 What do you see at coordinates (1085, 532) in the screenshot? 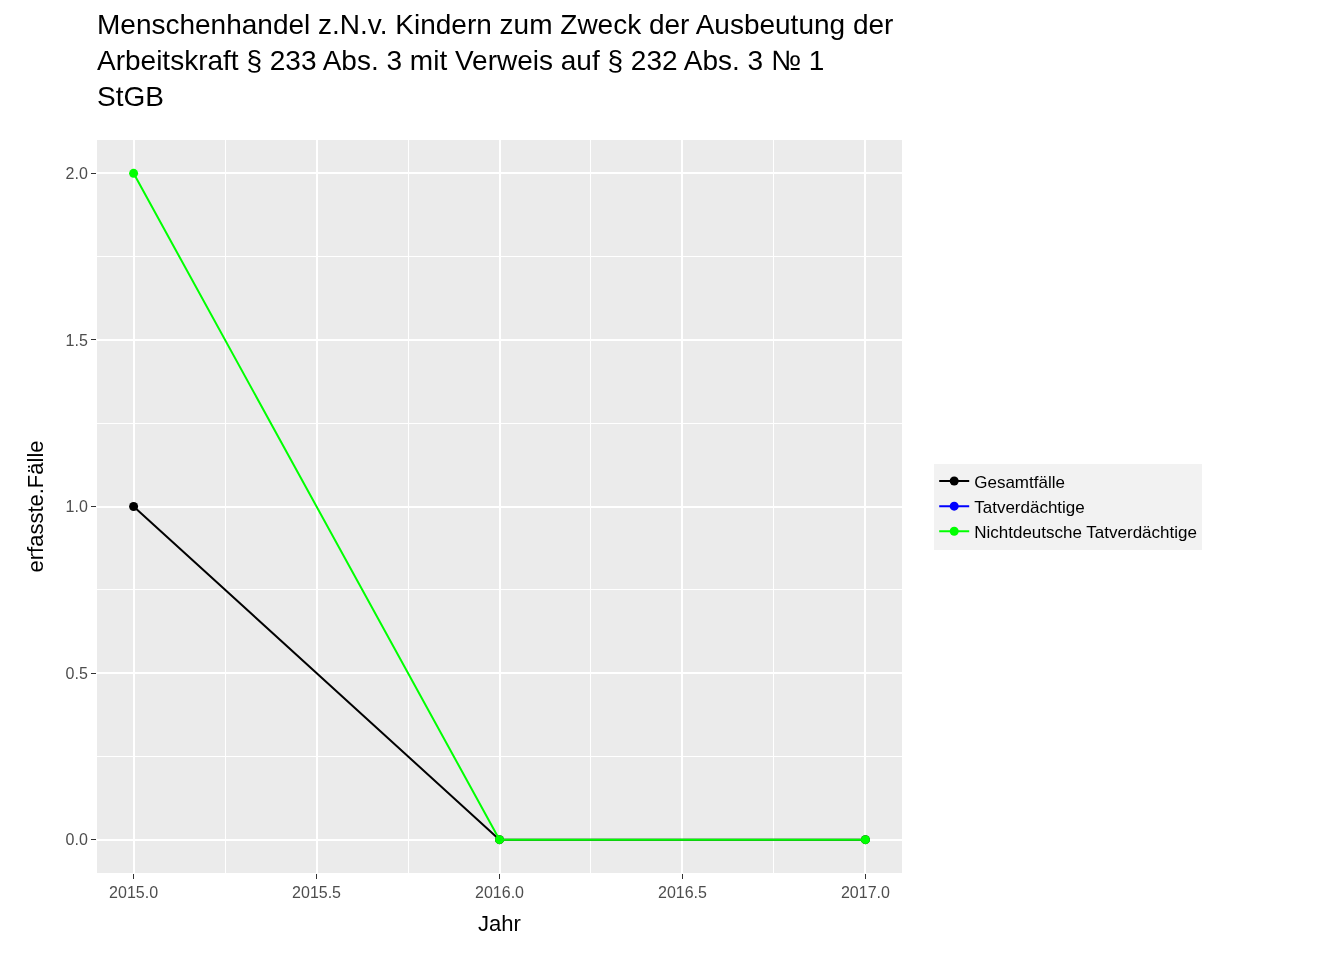
I see `legend-label: Nichtdeutsche Tatverdächtige` at bounding box center [1085, 532].